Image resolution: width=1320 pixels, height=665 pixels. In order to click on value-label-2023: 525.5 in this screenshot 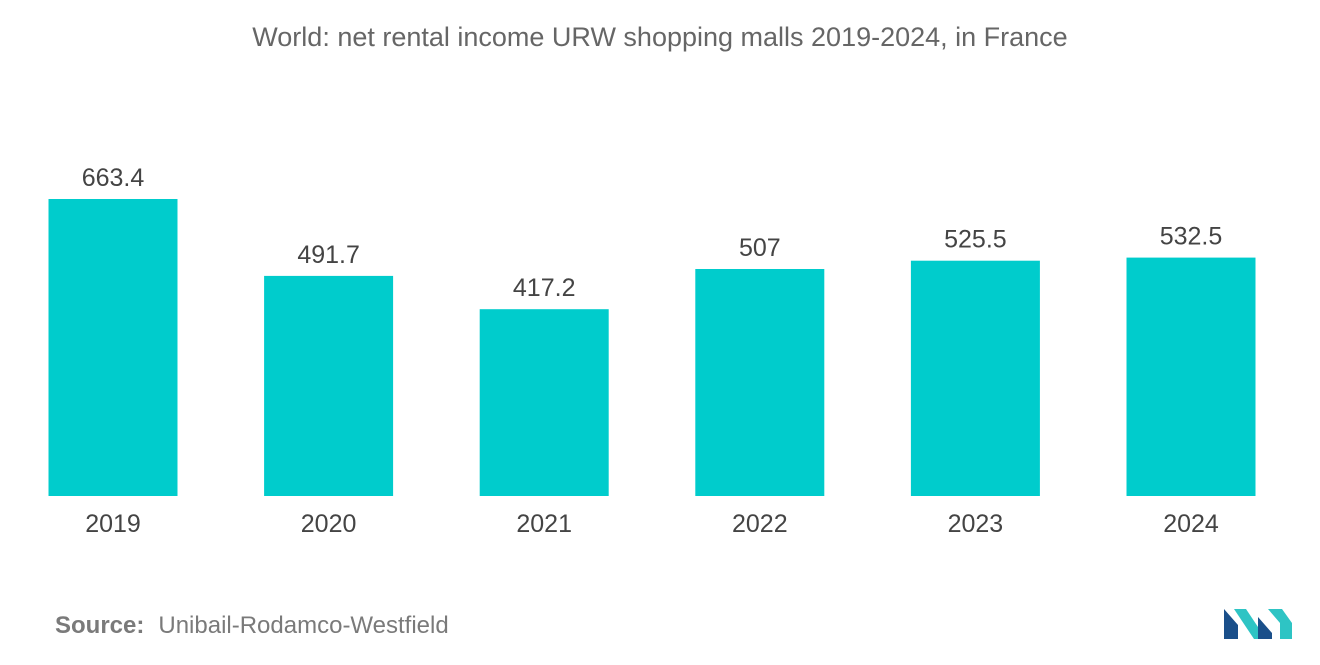, I will do `click(975, 240)`.